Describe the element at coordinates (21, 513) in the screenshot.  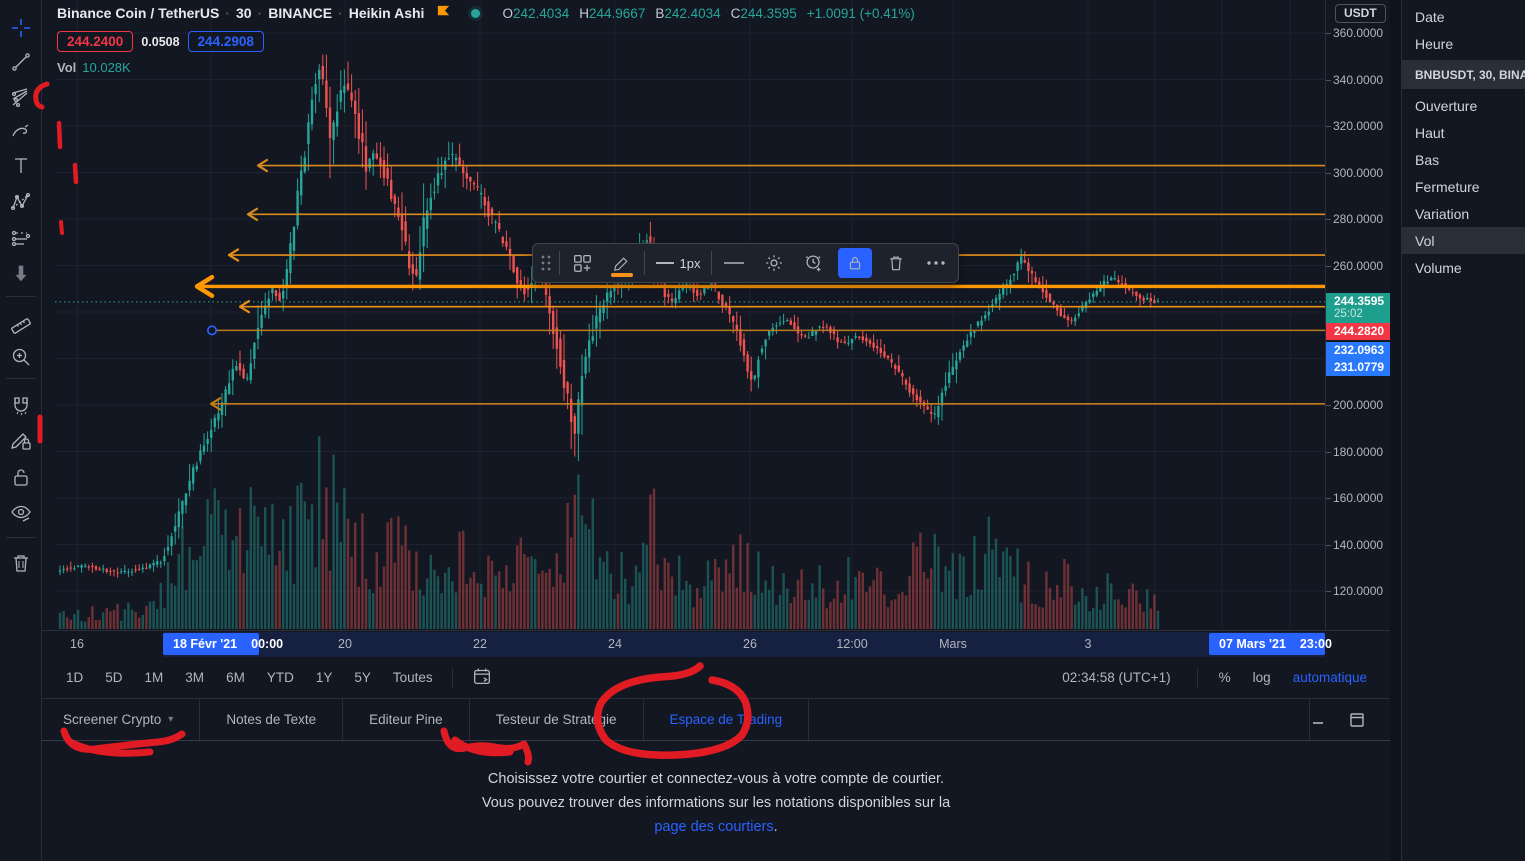
I see `hide-drawings-icon` at that location.